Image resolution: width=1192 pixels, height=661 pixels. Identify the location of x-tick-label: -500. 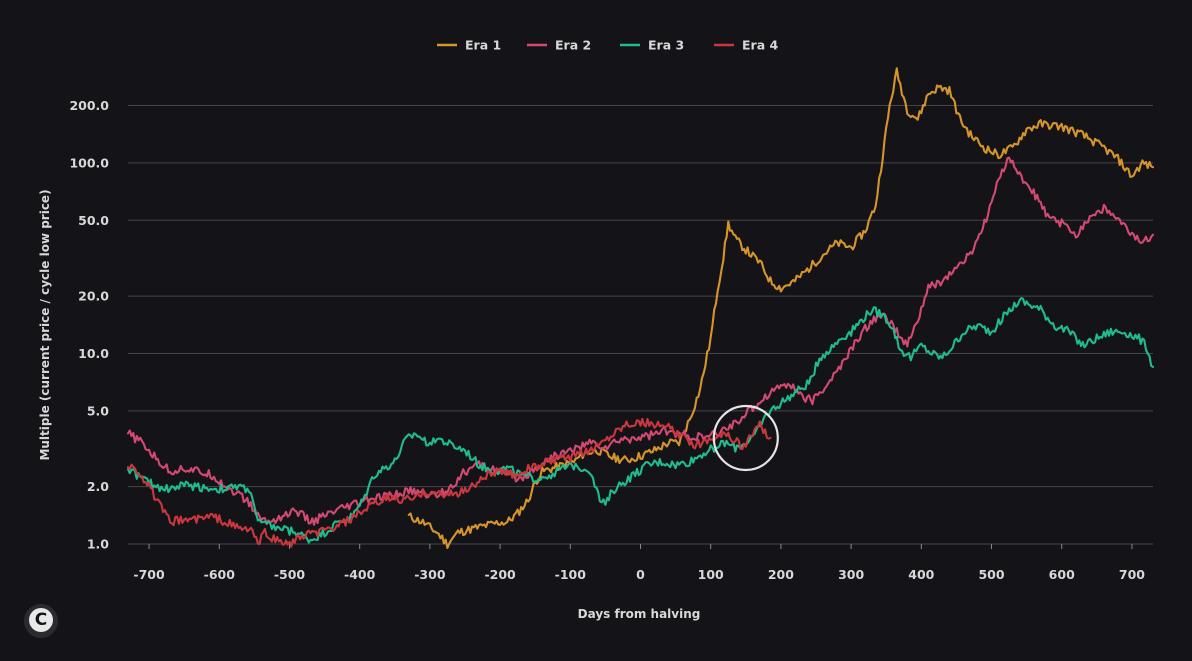
(290, 574).